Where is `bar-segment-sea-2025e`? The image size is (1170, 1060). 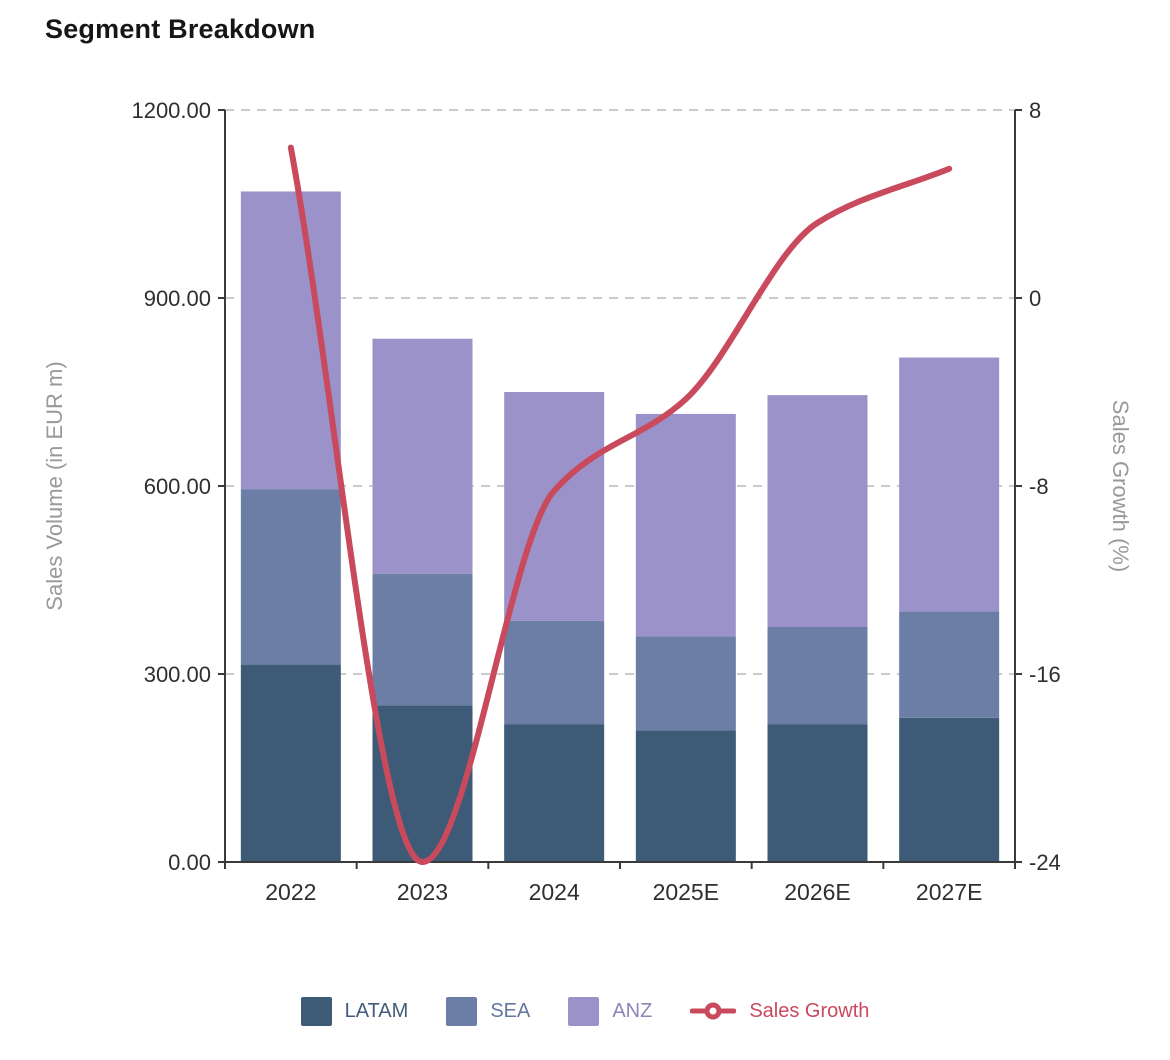 bar-segment-sea-2025e is located at coordinates (685, 683).